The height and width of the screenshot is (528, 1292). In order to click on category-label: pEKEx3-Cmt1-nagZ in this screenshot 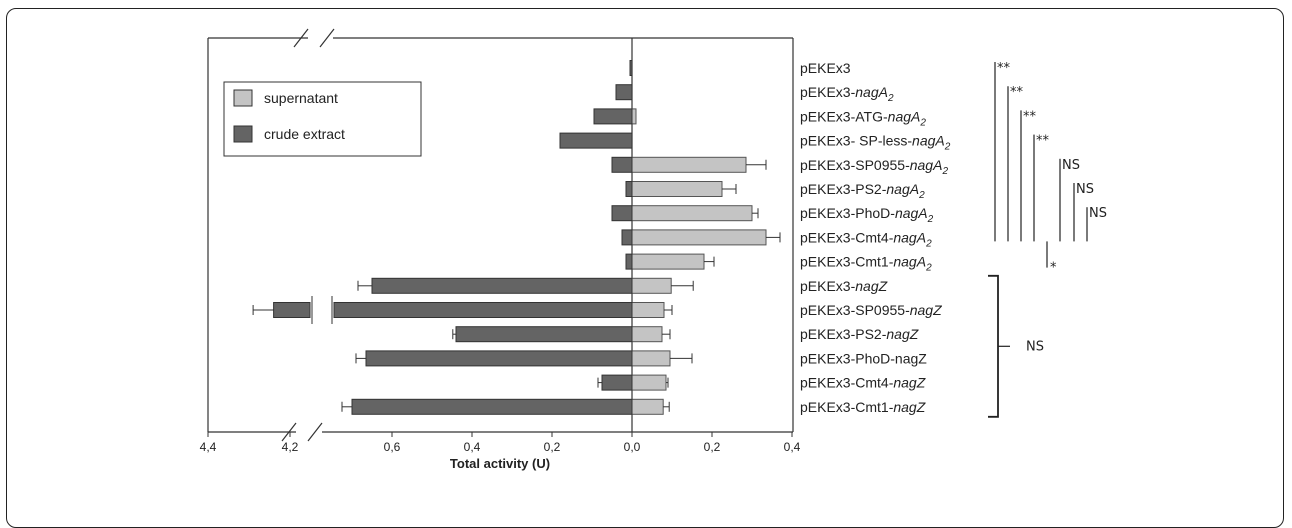, I will do `click(863, 407)`.